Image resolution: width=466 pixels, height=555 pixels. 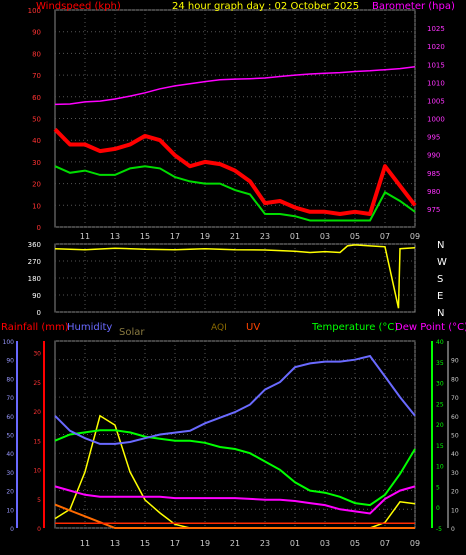 What do you see at coordinates (10, 473) in the screenshot?
I see `humidity-tick-label: 30` at bounding box center [10, 473].